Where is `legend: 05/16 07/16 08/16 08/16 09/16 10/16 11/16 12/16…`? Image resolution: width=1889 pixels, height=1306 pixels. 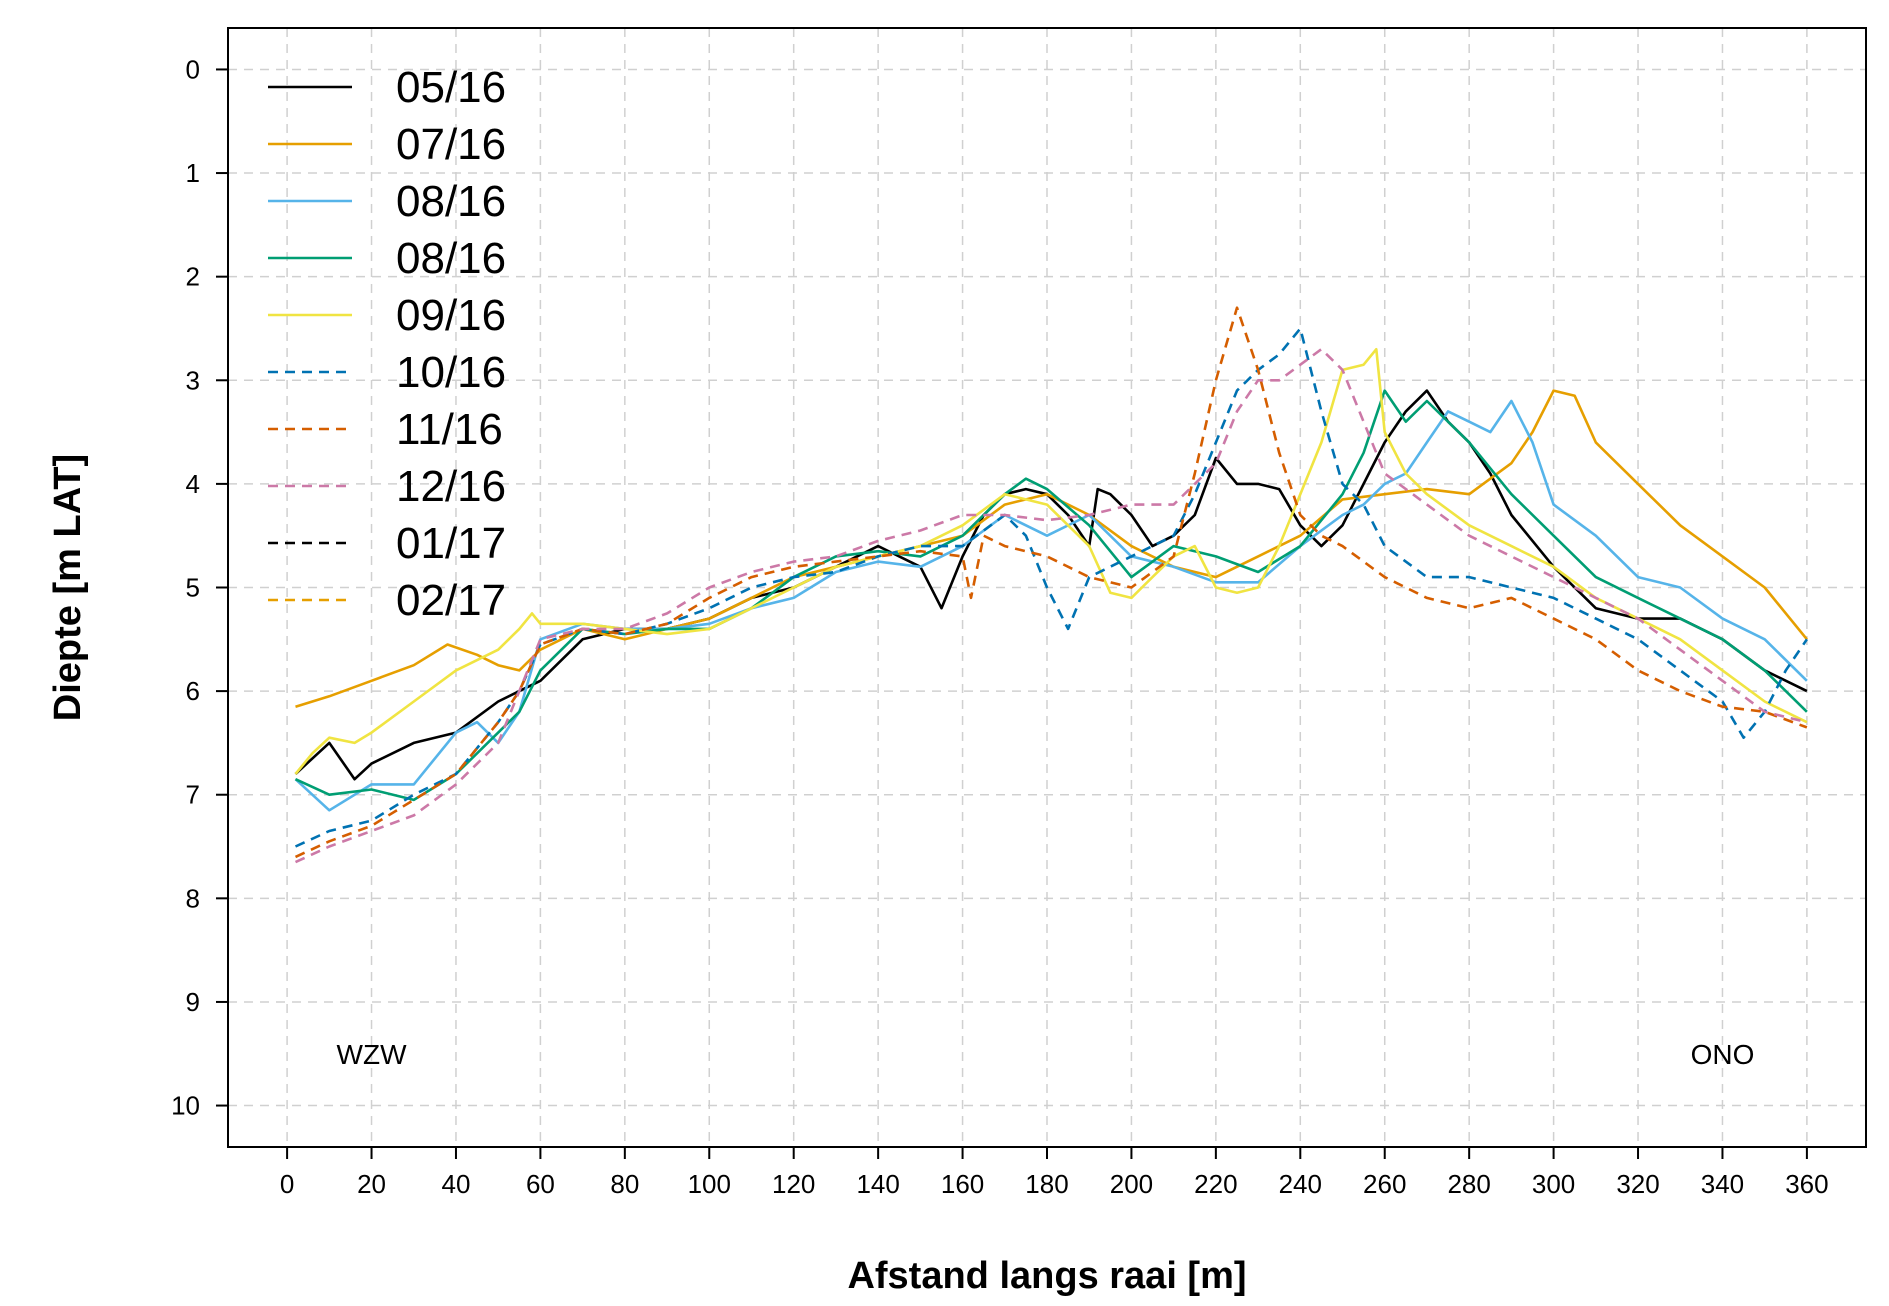
legend: 05/16 07/16 08/16 08/16 09/16 10/16 11/16 12/16… is located at coordinates (387, 344).